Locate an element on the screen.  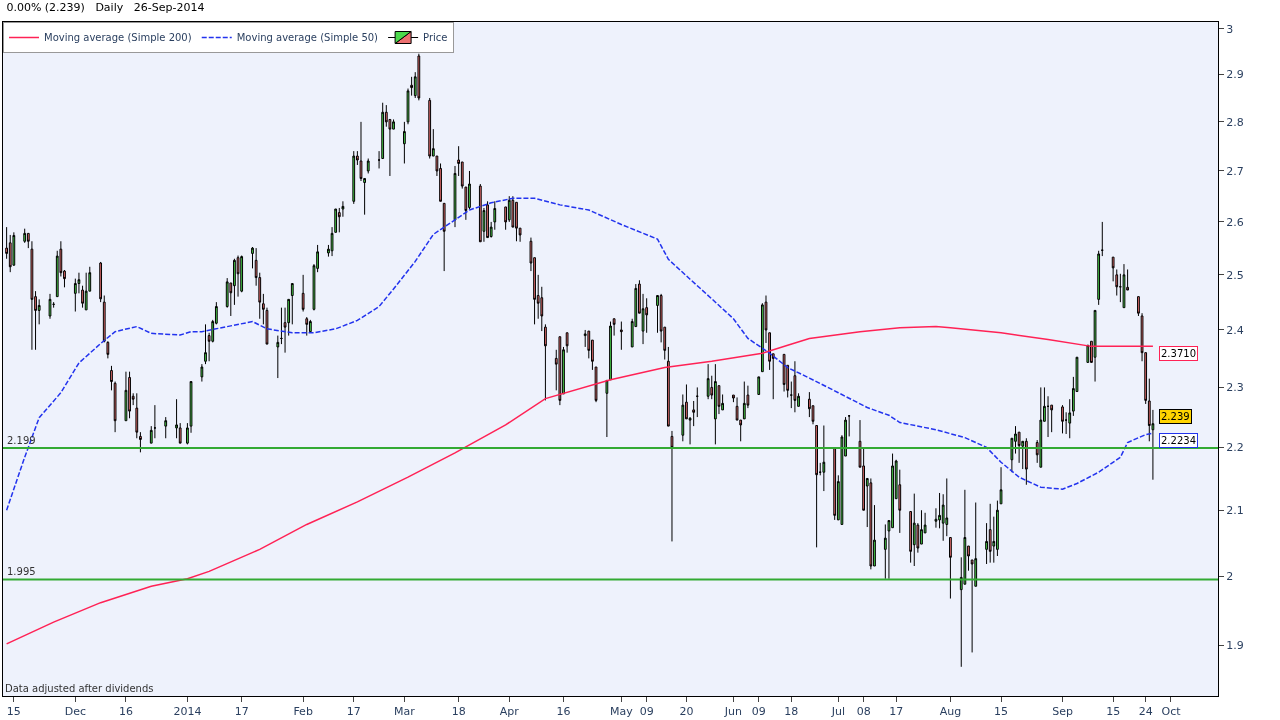
legend-label: Moving average (Simple 50) is located at coordinates (307, 38).